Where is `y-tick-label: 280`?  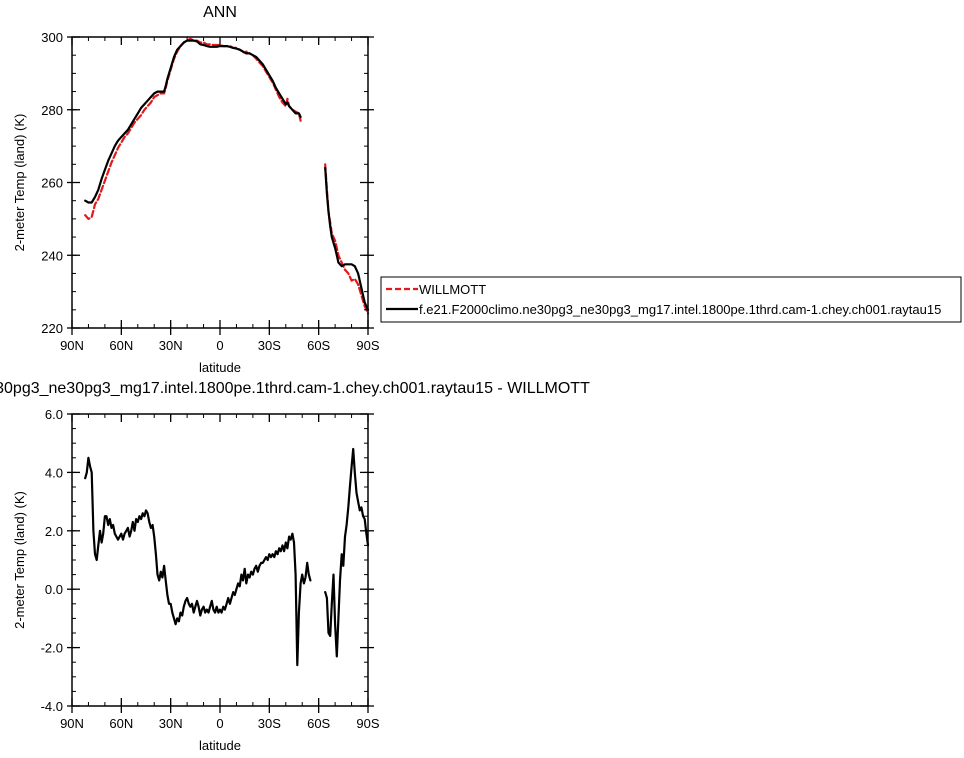 y-tick-label: 280 is located at coordinates (52, 110).